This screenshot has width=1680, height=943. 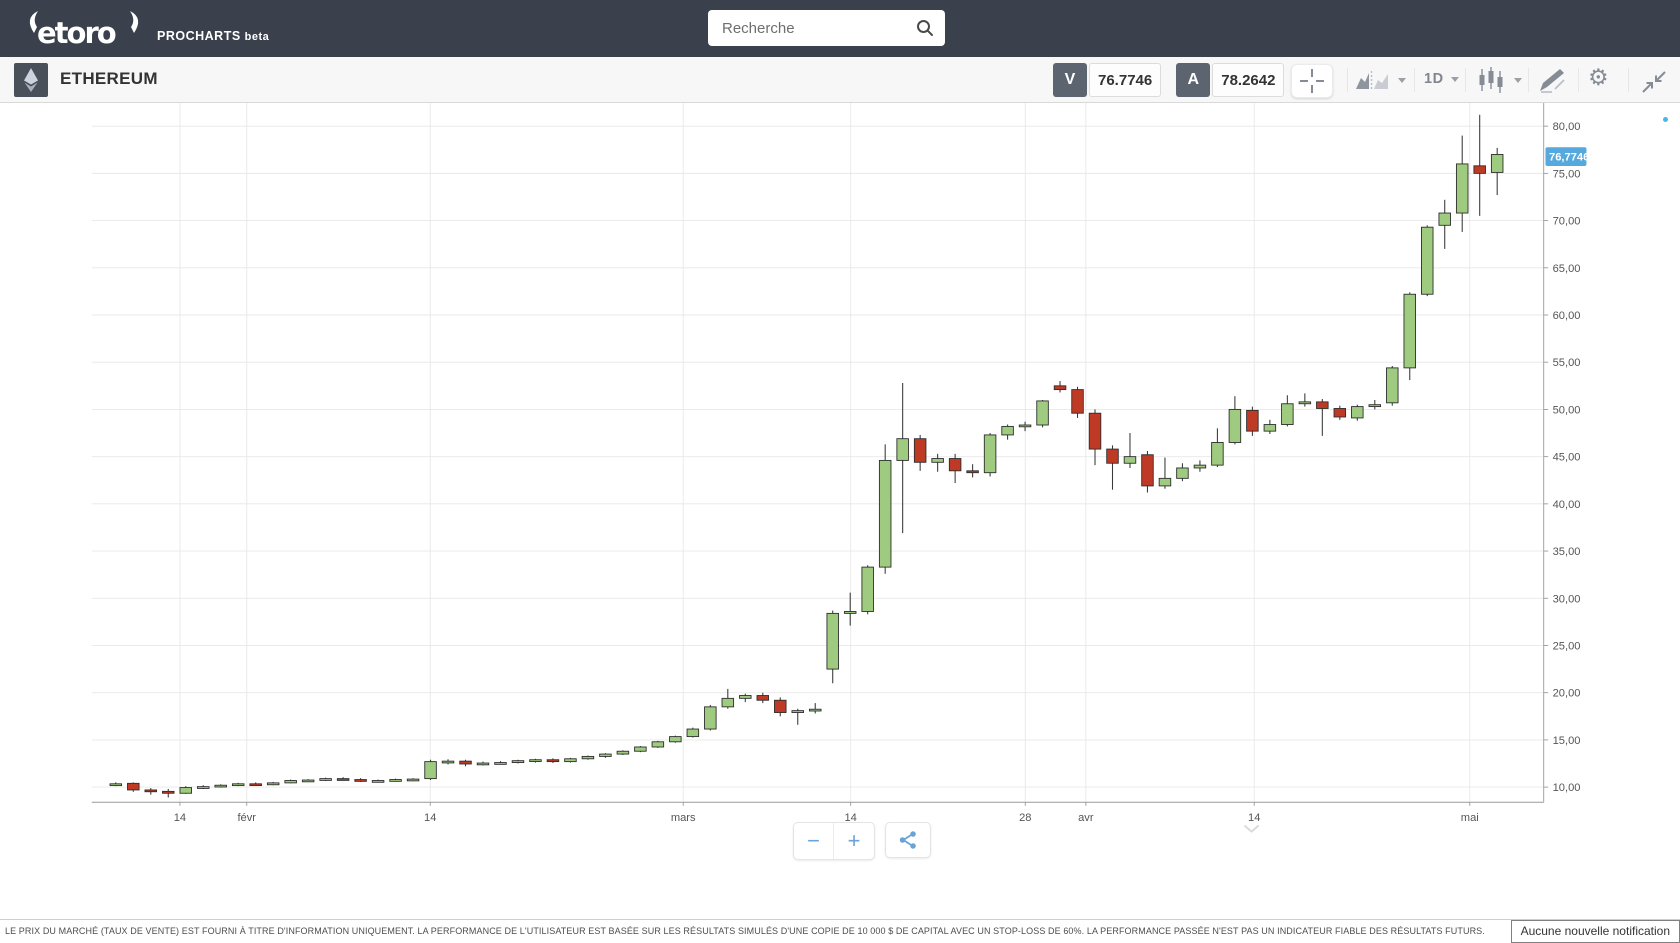 I want to click on compare-charts-selector, so click(x=1380, y=80).